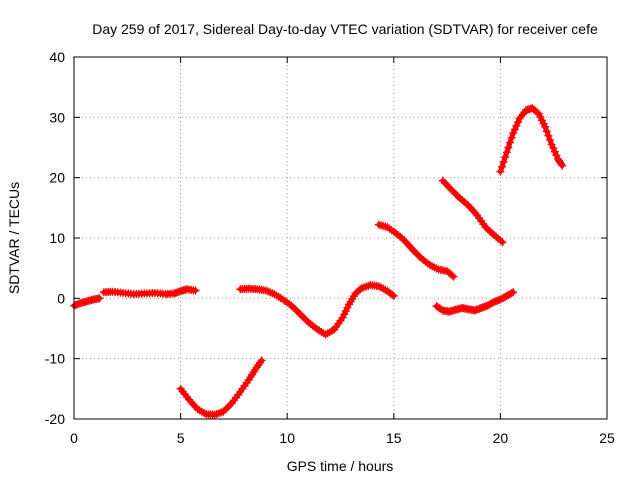  Describe the element at coordinates (61, 298) in the screenshot. I see `y-tick-label: 0` at that location.